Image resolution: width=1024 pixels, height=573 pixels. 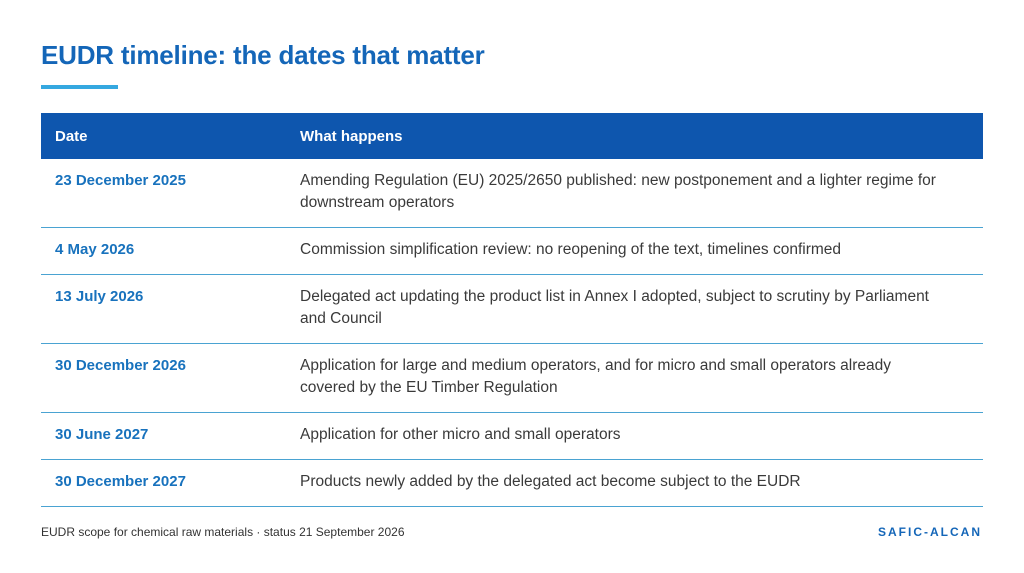 I want to click on title-underline, so click(x=79, y=87).